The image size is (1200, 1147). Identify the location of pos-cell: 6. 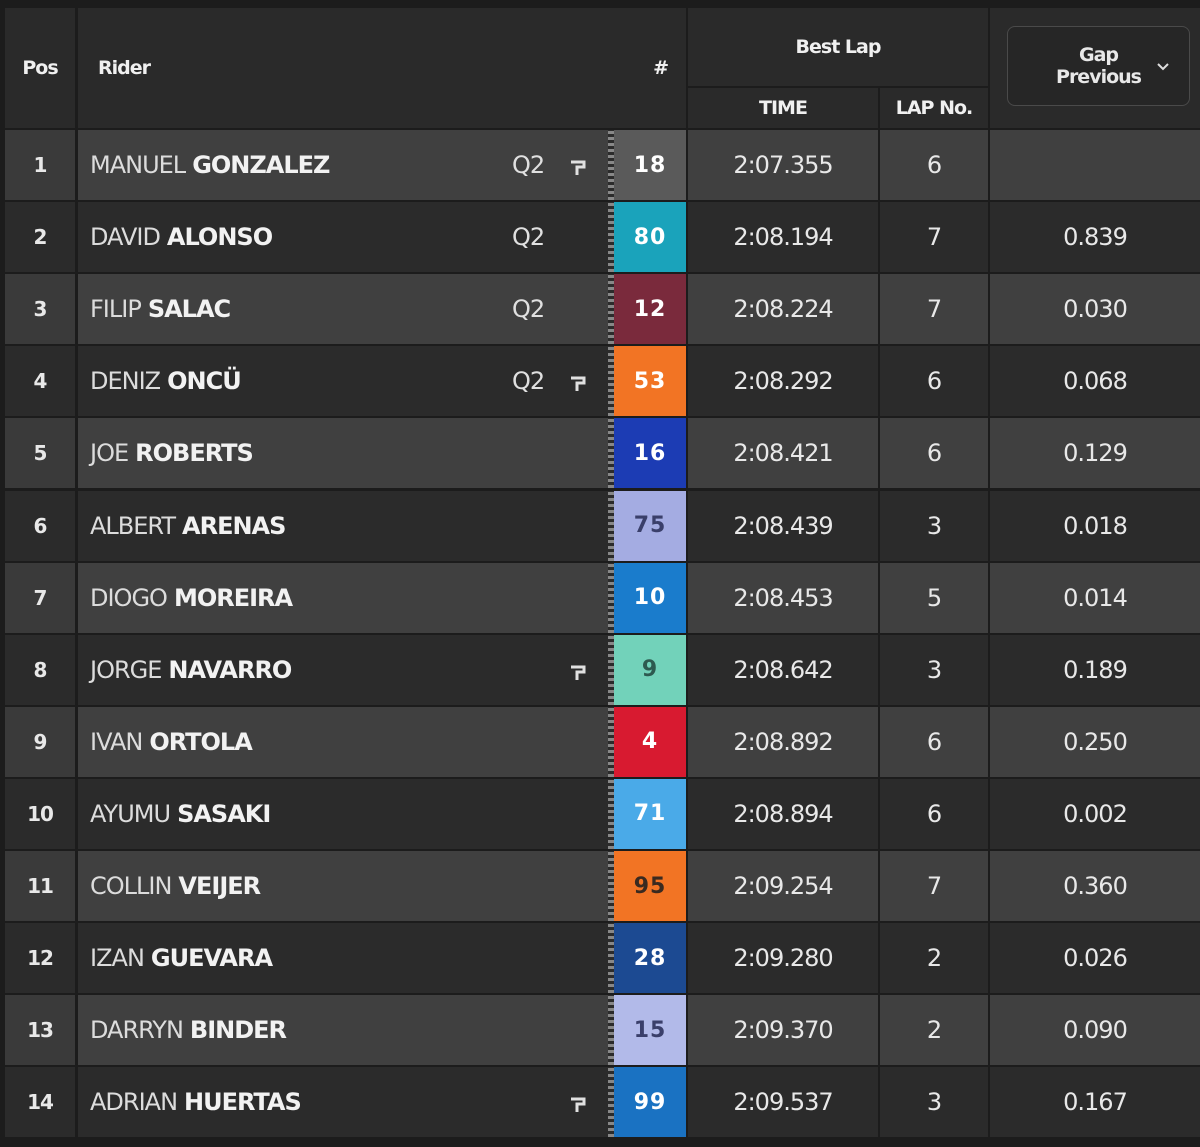
(40, 525).